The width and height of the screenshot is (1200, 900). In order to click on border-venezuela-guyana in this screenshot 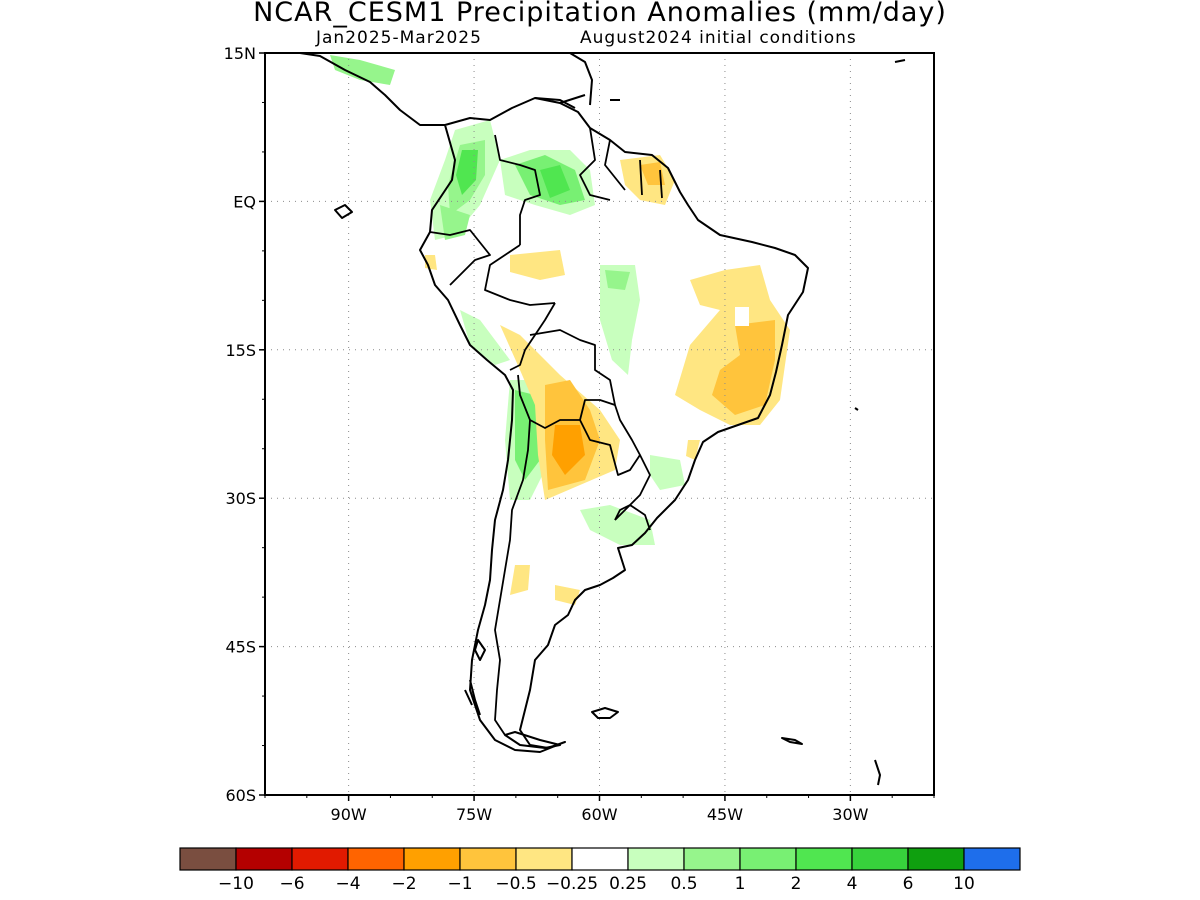, I will do `click(595, 164)`.